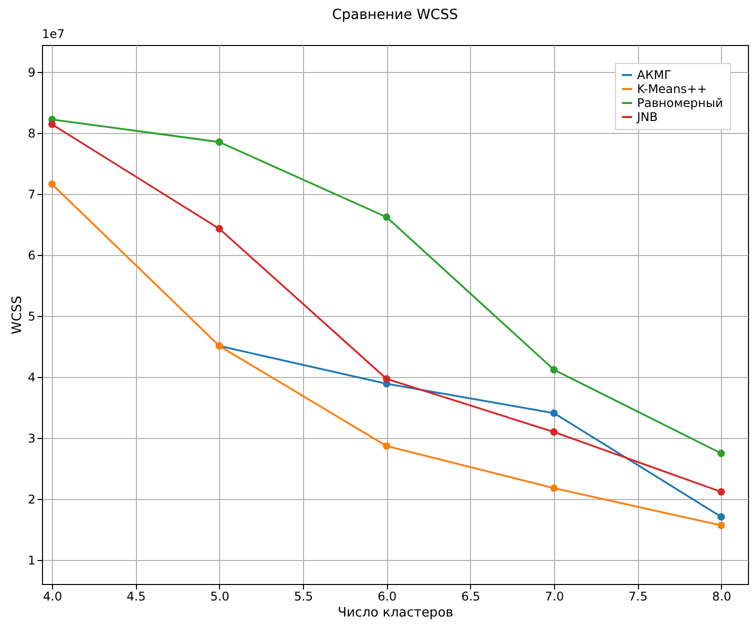 The width and height of the screenshot is (756, 627). What do you see at coordinates (136, 597) in the screenshot?
I see `x-tick-label: 4.5` at bounding box center [136, 597].